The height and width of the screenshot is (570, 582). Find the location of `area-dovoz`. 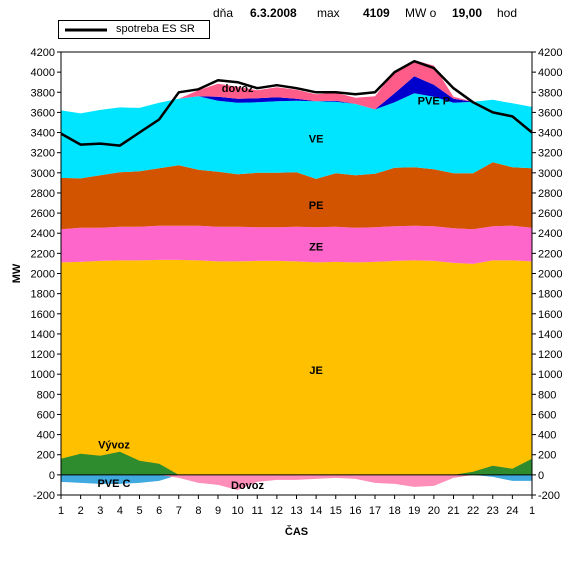

area-dovoz is located at coordinates (296, 87).